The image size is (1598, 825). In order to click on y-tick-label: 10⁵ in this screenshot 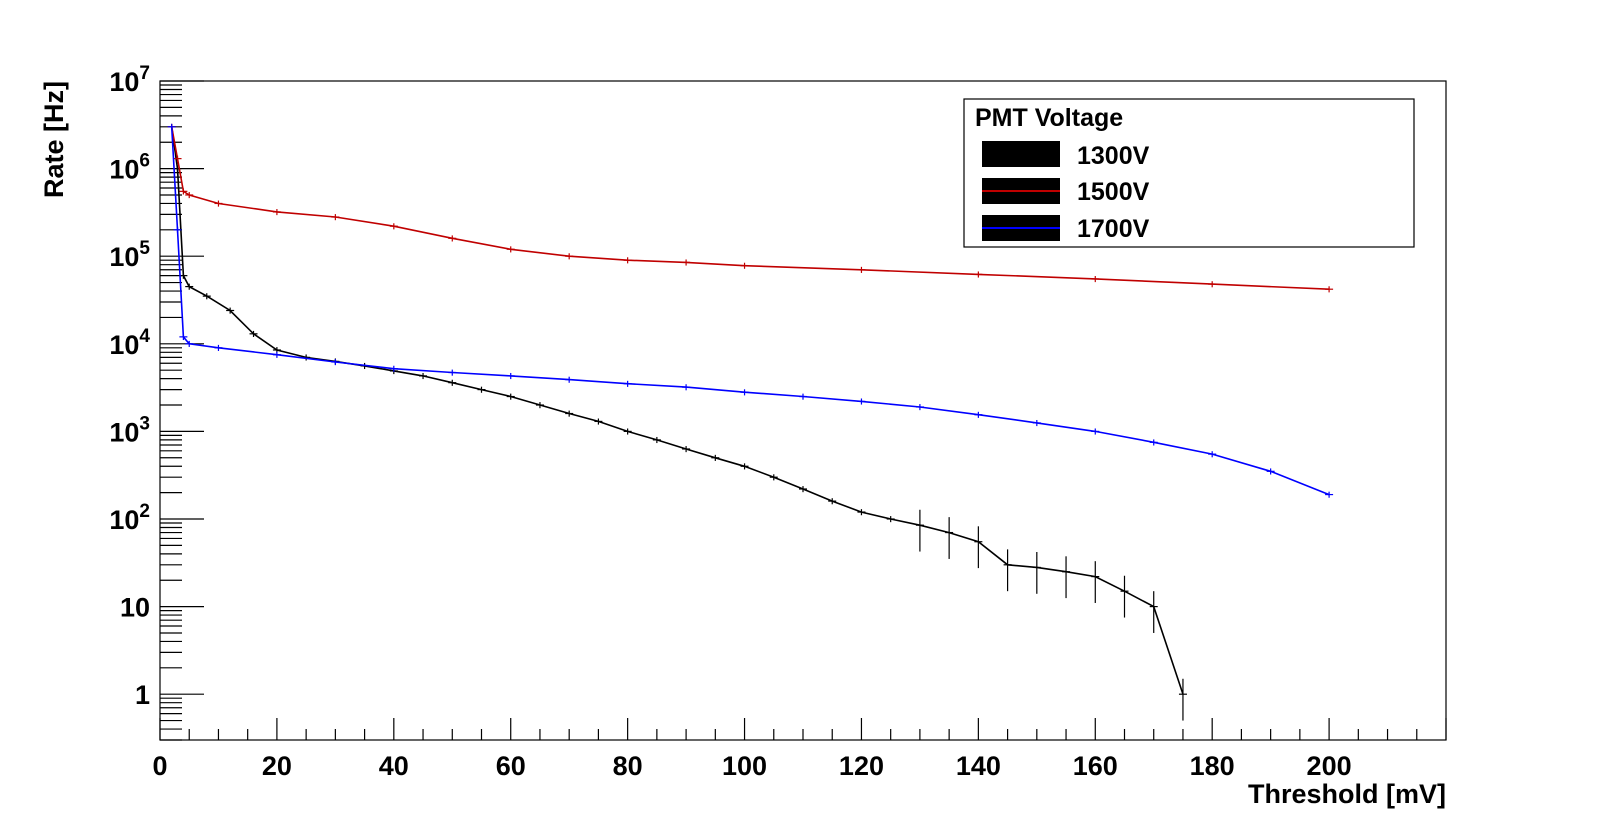, I will do `click(129, 255)`.